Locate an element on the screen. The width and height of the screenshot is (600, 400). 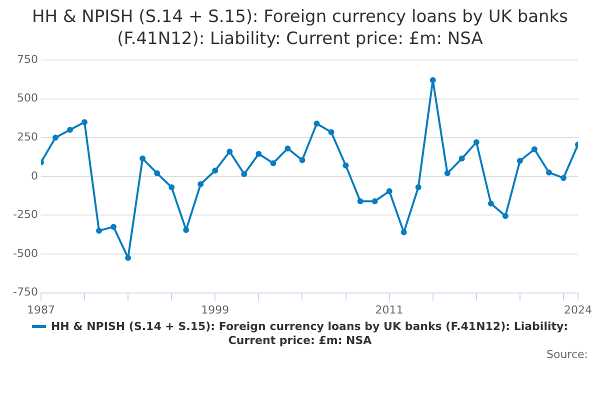
y-tick-label: -500 is located at coordinates (25, 253).